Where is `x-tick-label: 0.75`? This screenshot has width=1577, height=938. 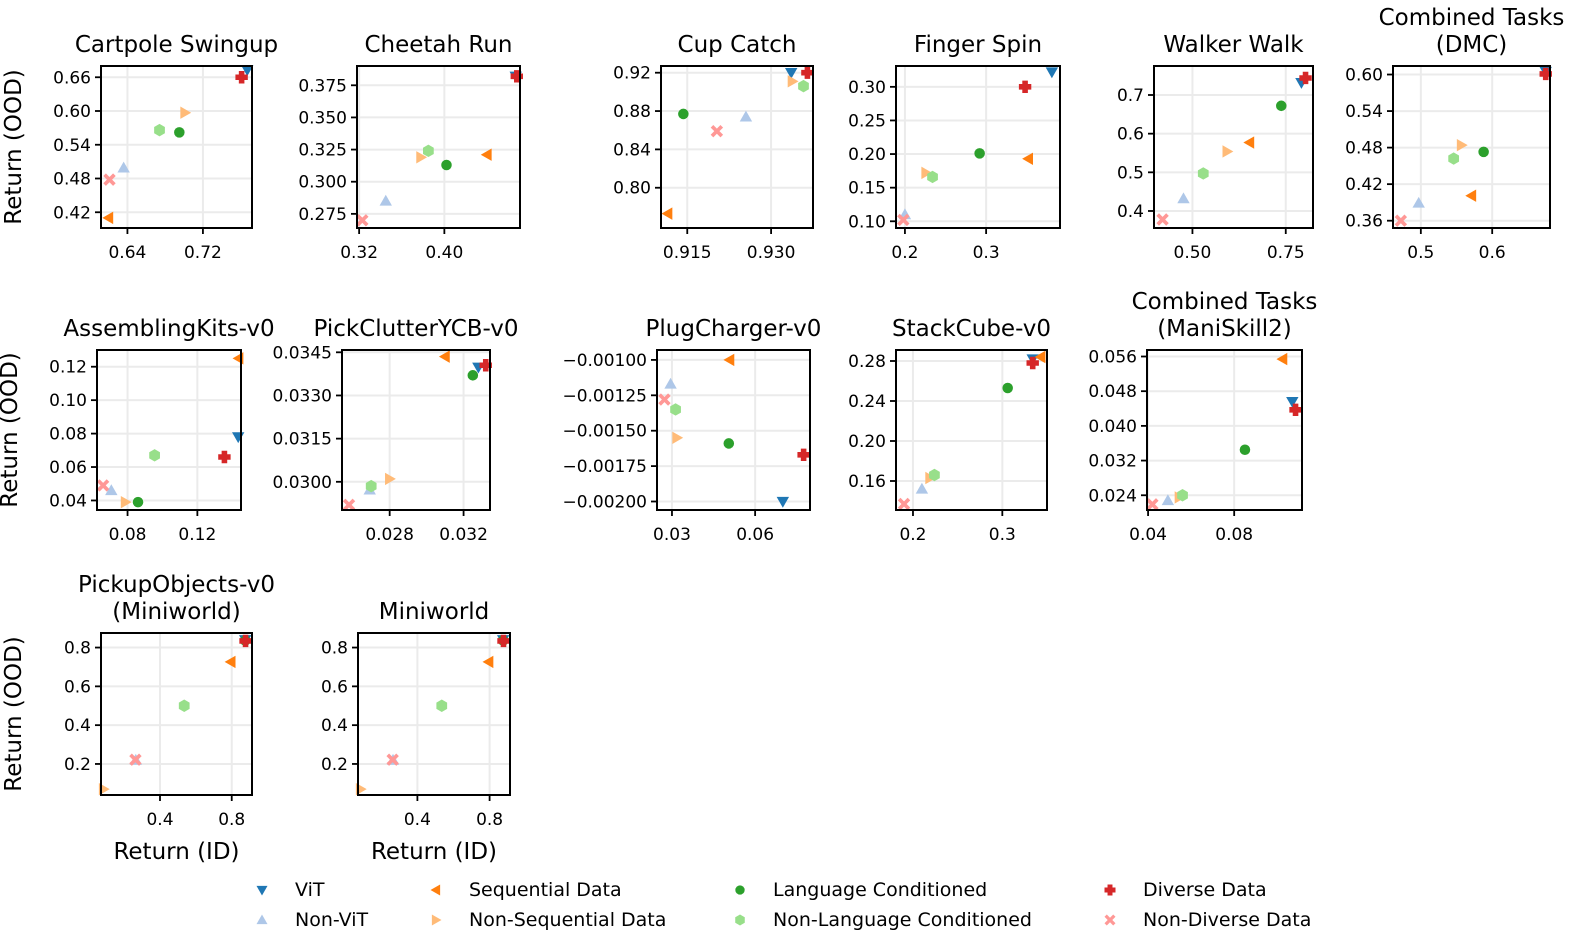
x-tick-label: 0.75 is located at coordinates (1286, 253).